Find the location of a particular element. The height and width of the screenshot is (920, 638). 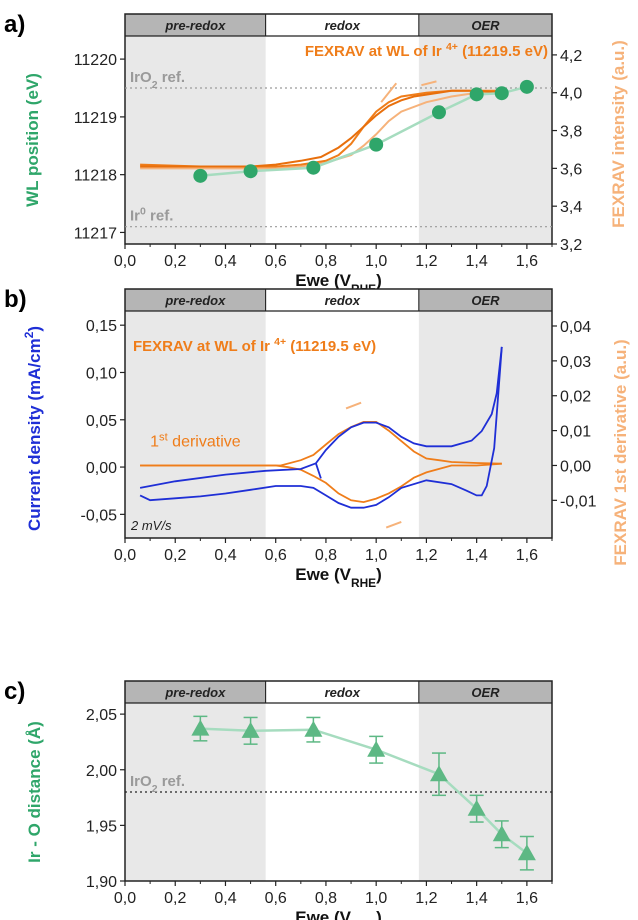

distance-series-line is located at coordinates (364, 791).